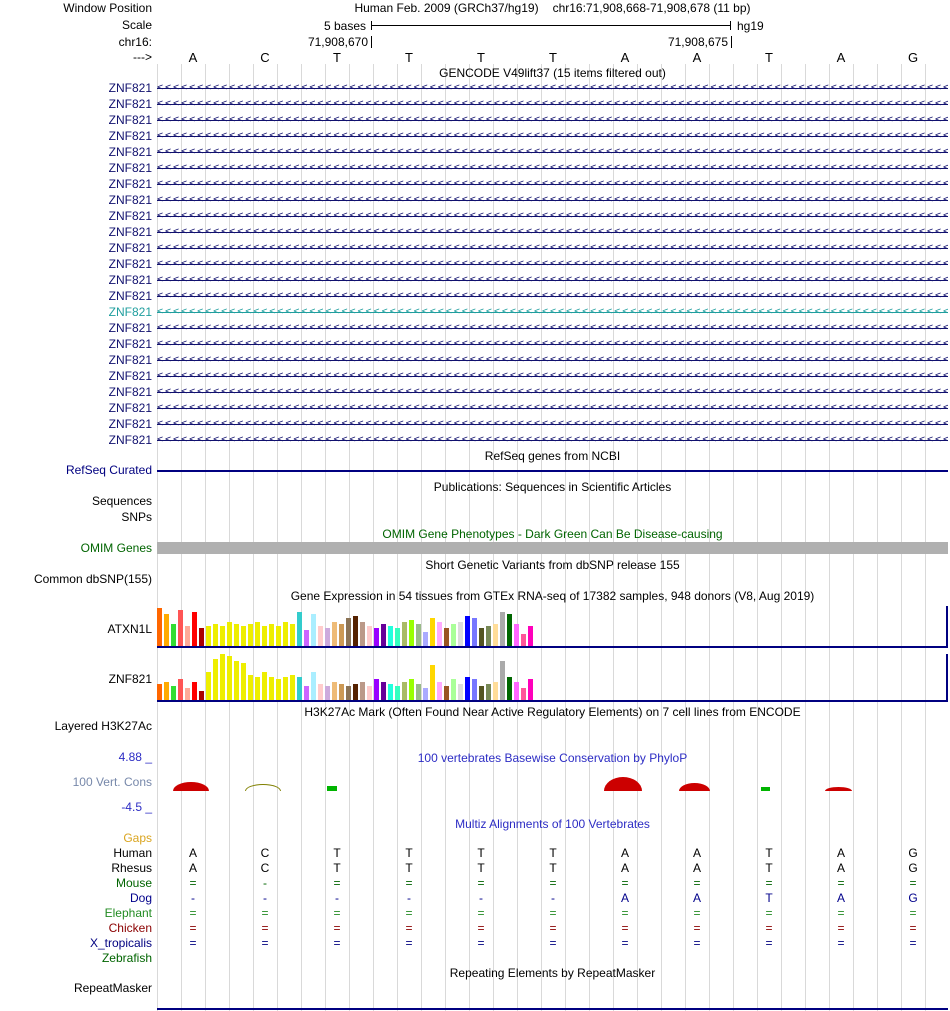  What do you see at coordinates (103, 726) in the screenshot?
I see `layered-h3k27ac-label: Layered H3K27Ac` at bounding box center [103, 726].